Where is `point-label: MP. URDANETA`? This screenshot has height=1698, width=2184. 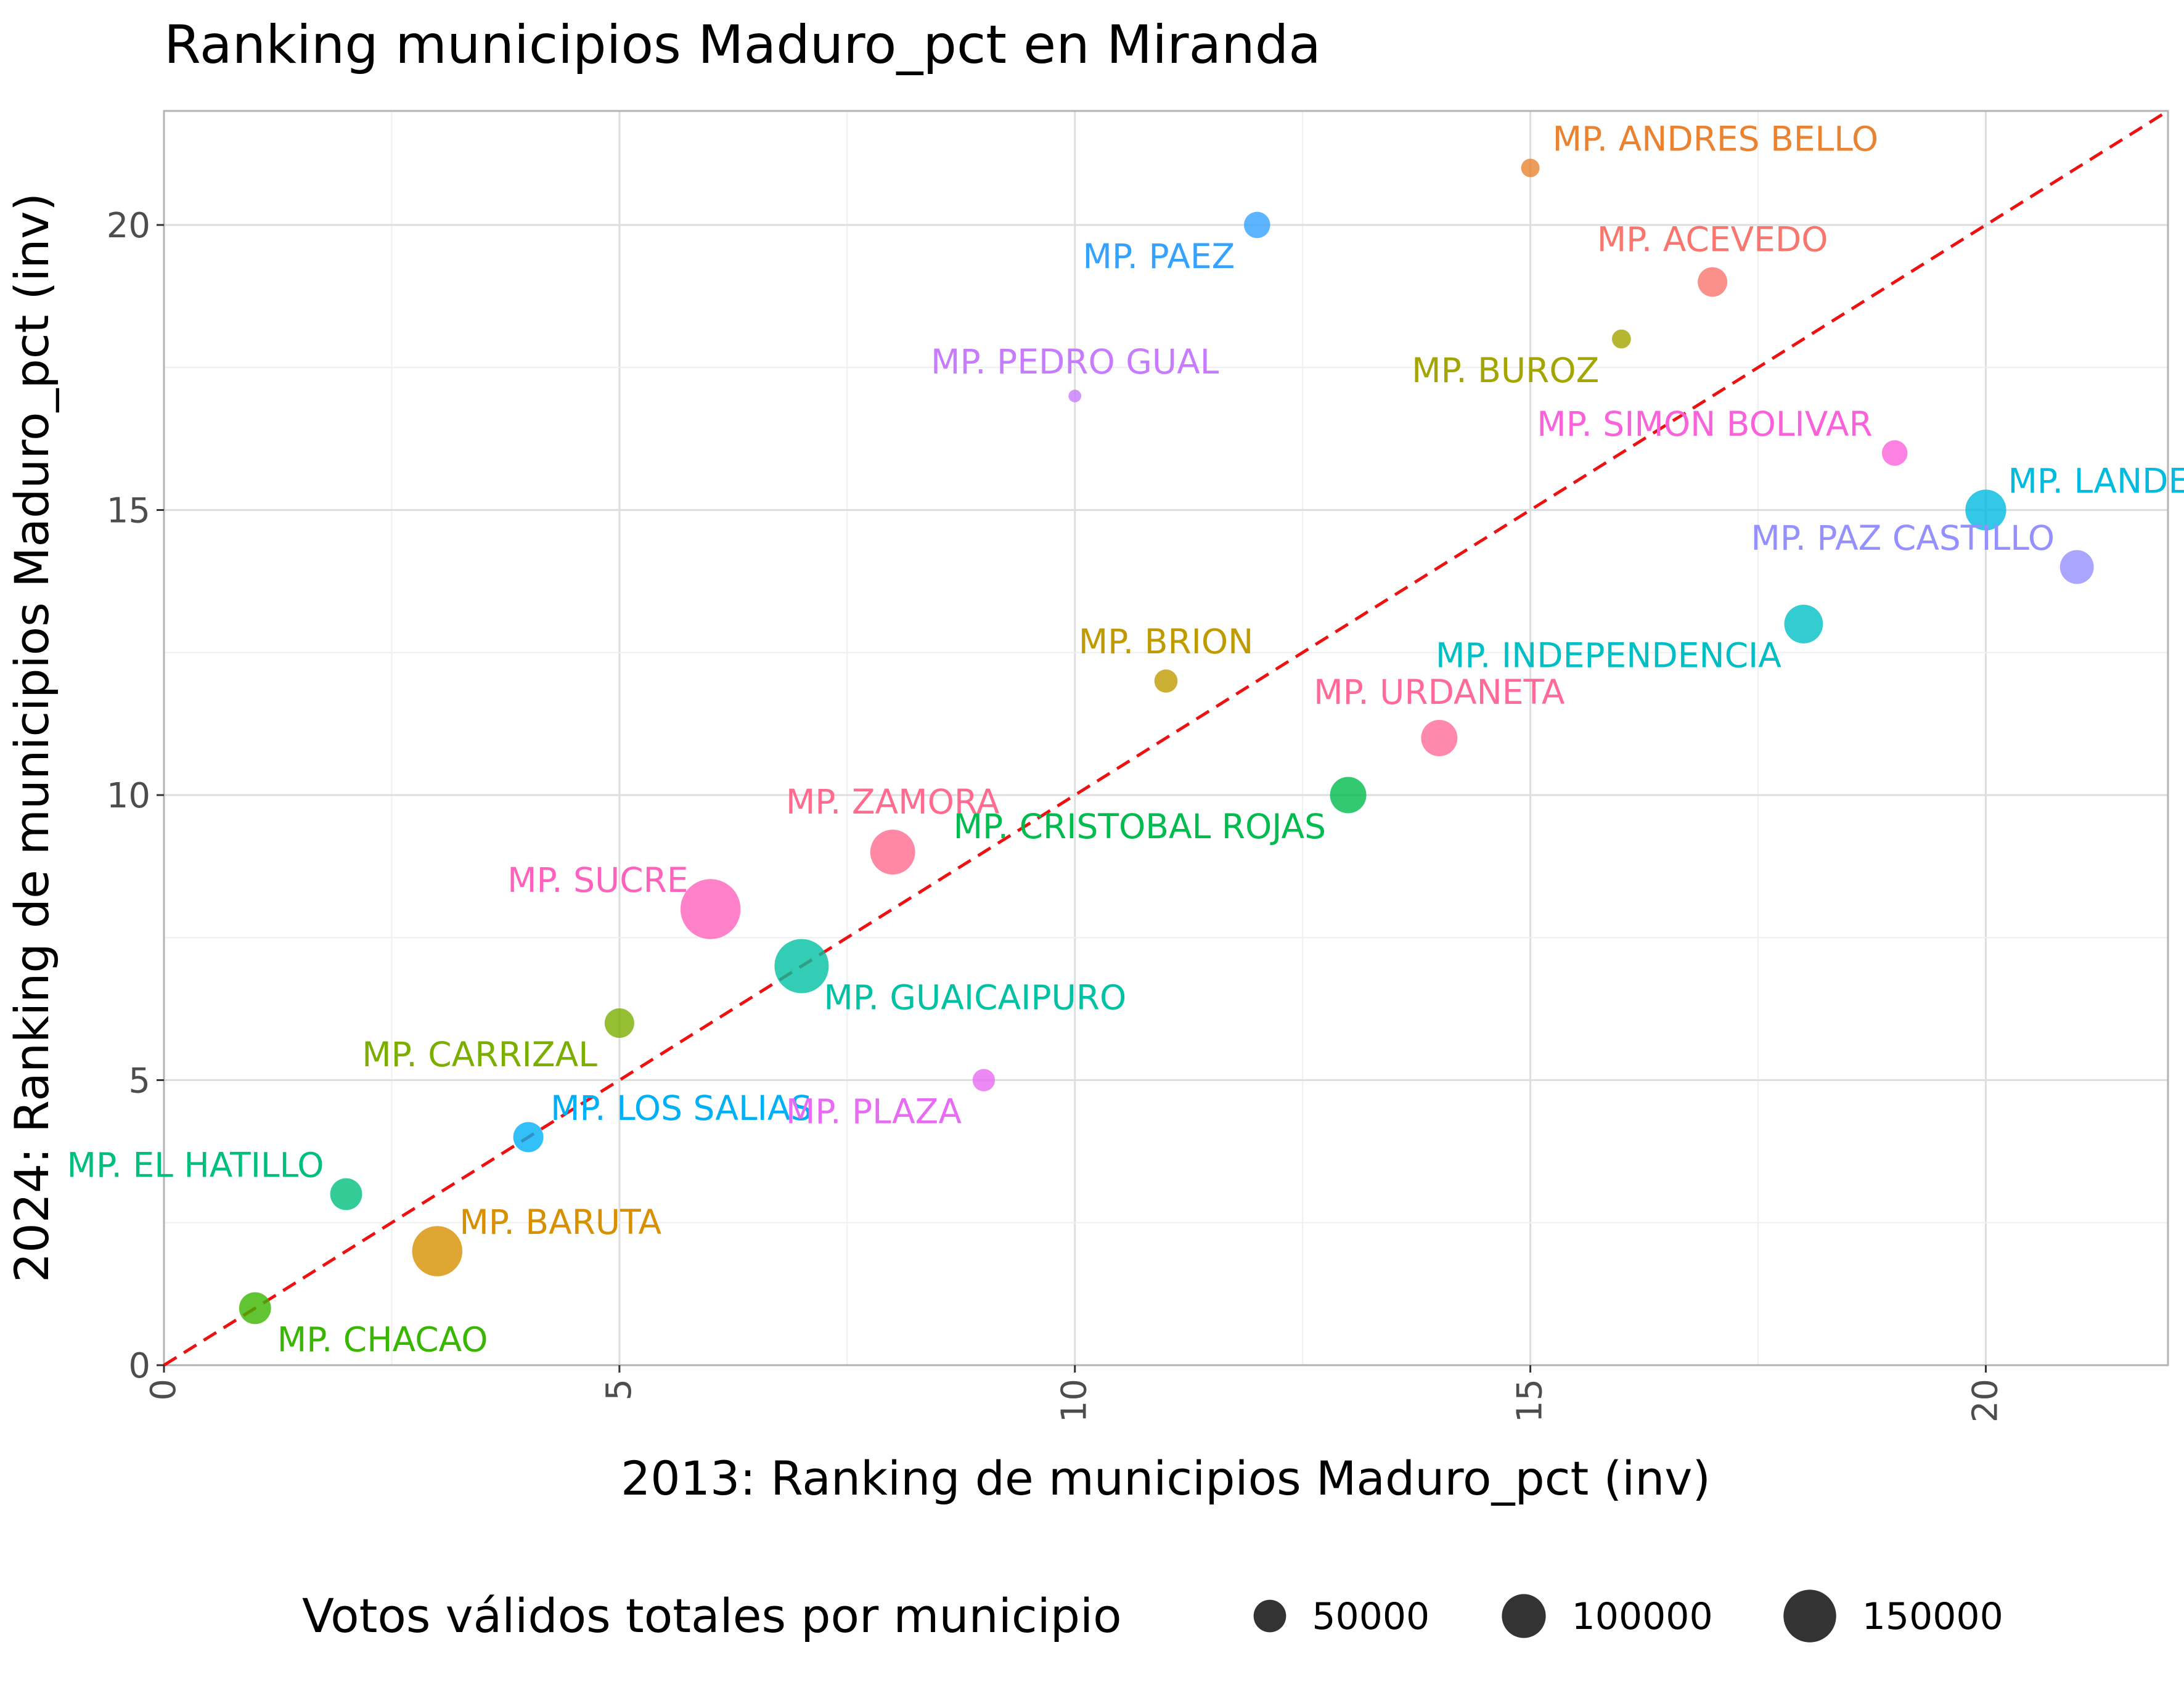 point-label: MP. URDANETA is located at coordinates (1439, 692).